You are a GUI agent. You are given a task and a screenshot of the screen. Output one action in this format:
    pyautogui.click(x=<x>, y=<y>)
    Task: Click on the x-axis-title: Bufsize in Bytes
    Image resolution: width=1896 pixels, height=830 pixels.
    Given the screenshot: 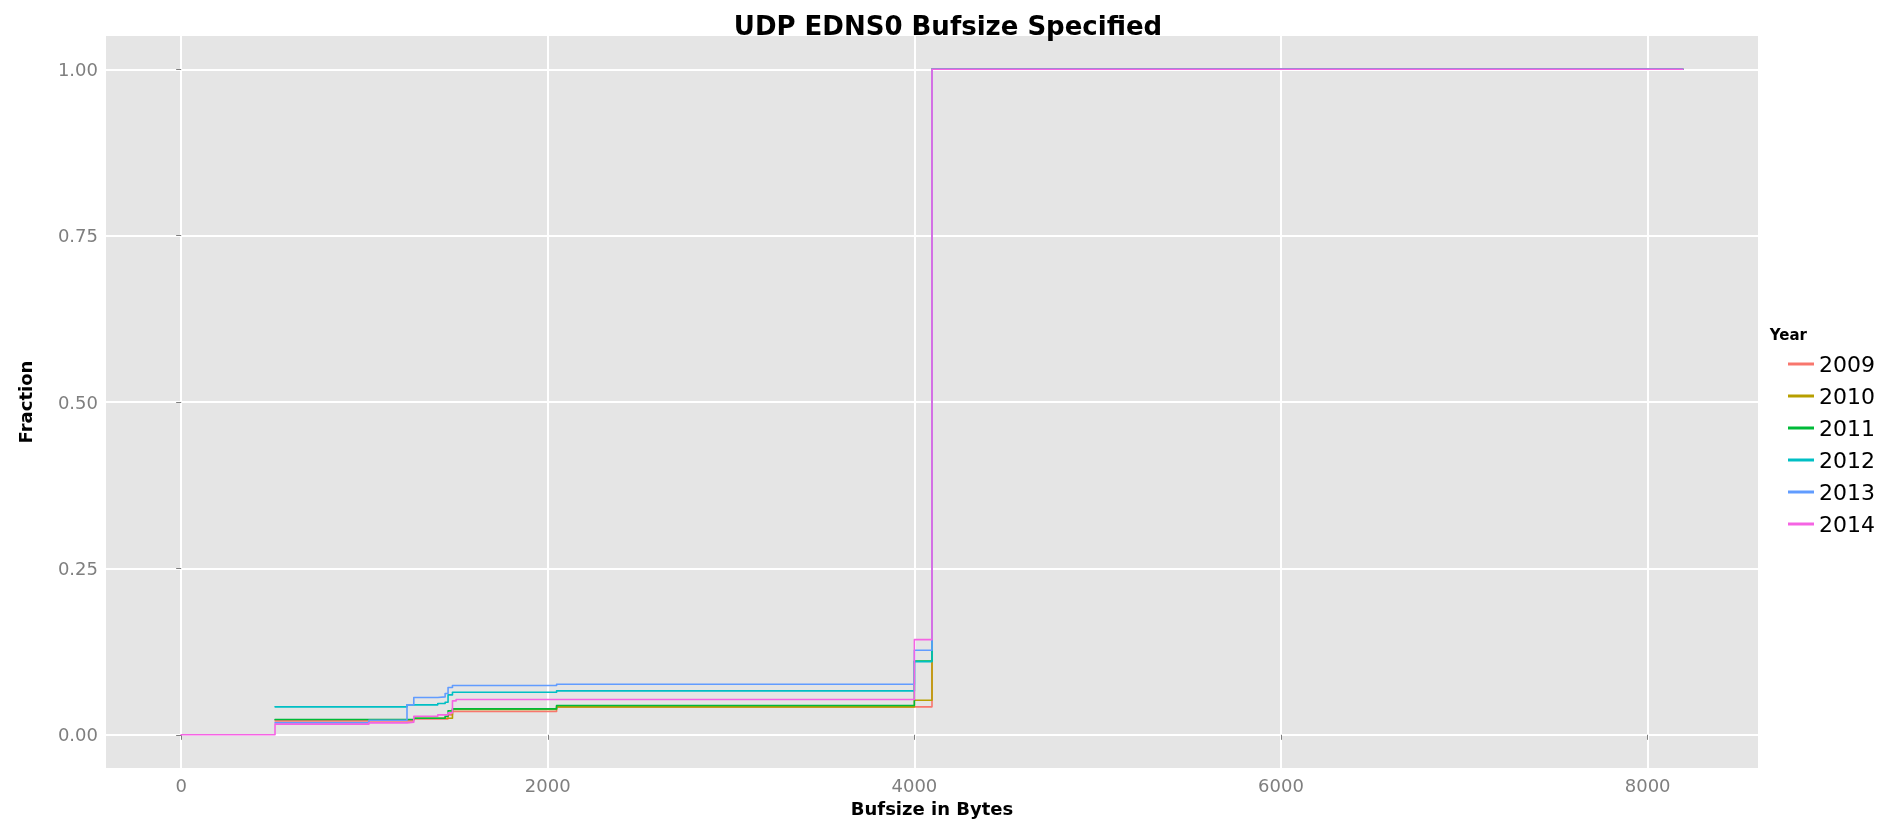 What is the action you would take?
    pyautogui.click(x=932, y=808)
    